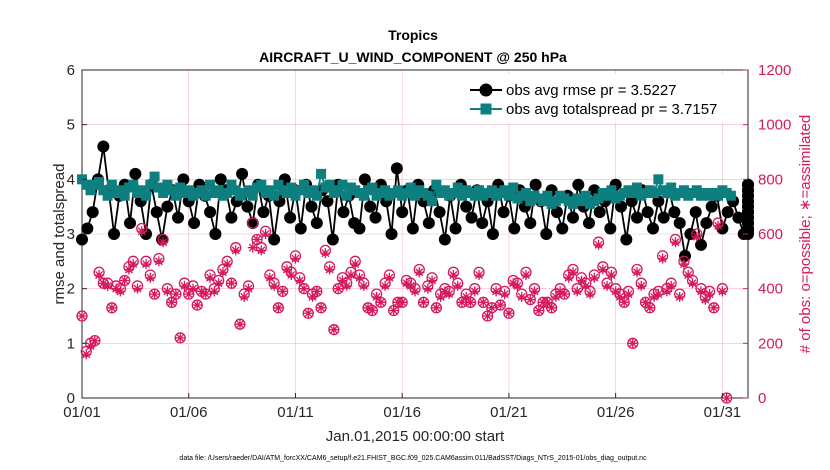 This screenshot has height=470, width=830. Describe the element at coordinates (71, 70) in the screenshot. I see `y-tick-label-left: 6` at that location.